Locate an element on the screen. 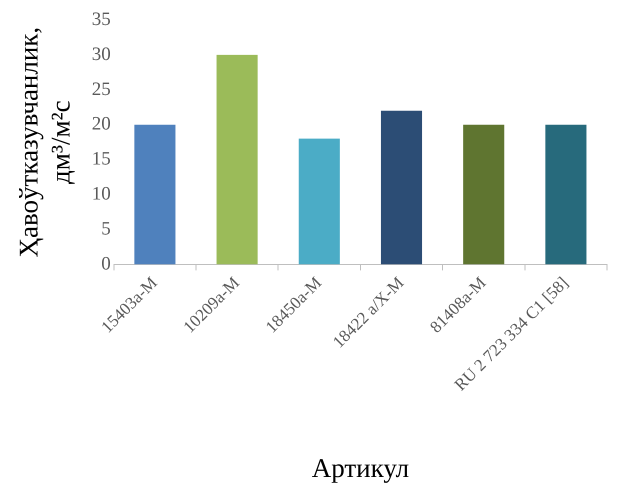 The width and height of the screenshot is (627, 495). y-tick-label: 5 is located at coordinates (106, 229).